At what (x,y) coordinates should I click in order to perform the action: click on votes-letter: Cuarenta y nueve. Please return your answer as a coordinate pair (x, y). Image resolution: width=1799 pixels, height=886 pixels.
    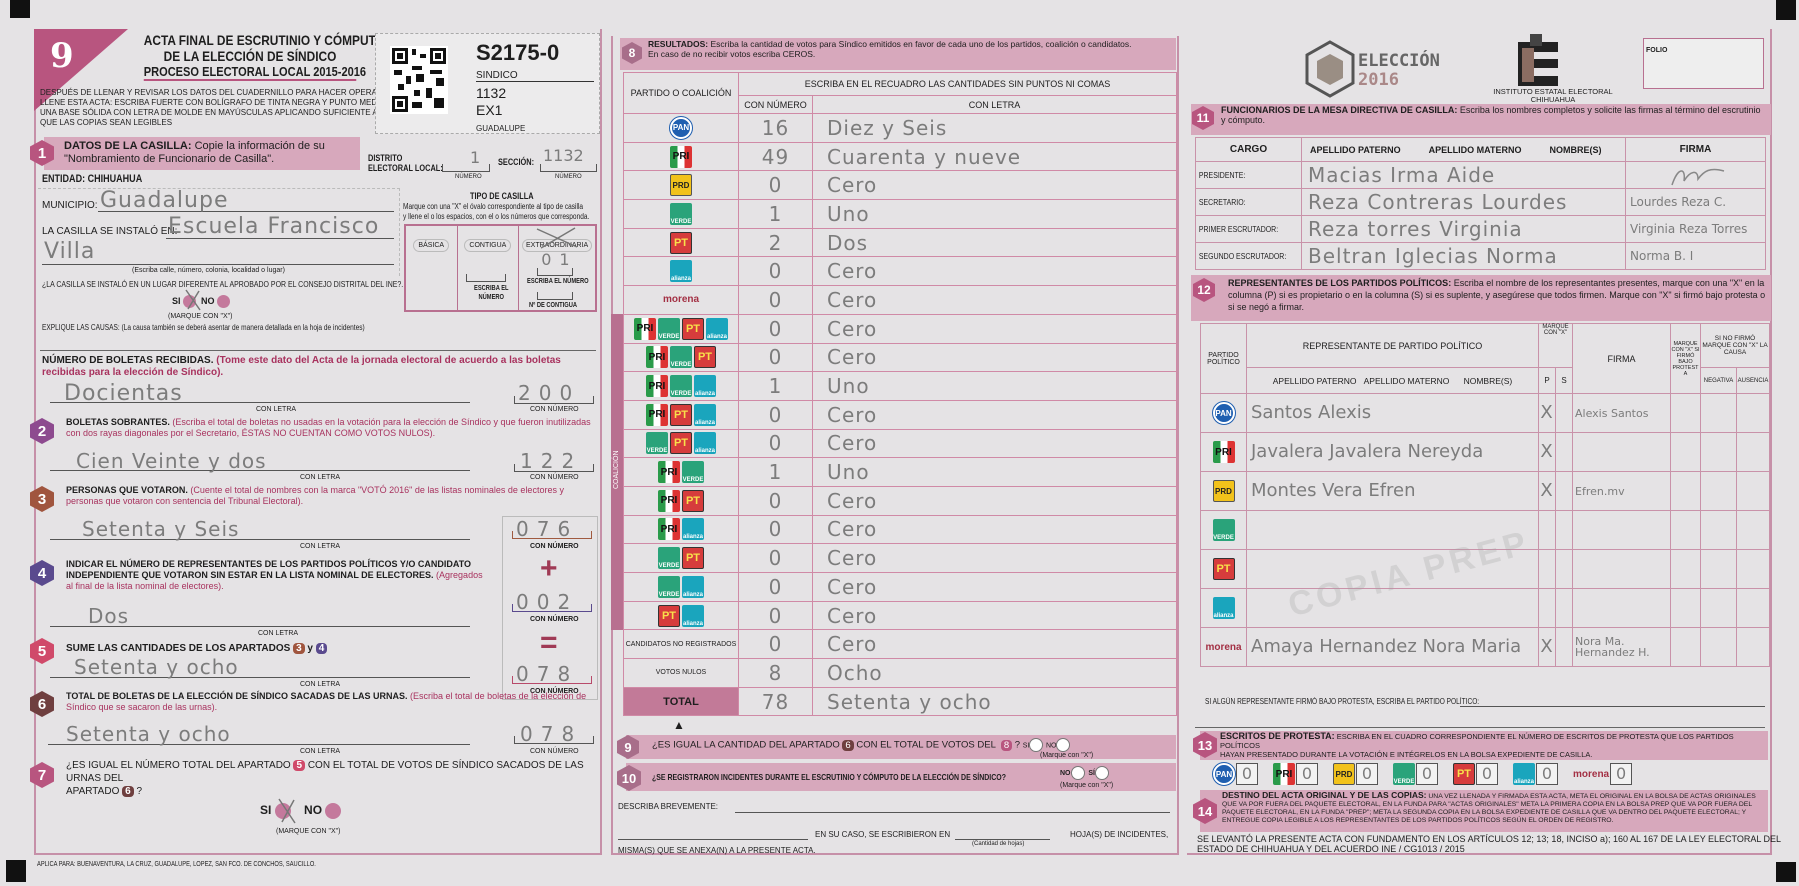
    Looking at the image, I should click on (994, 156).